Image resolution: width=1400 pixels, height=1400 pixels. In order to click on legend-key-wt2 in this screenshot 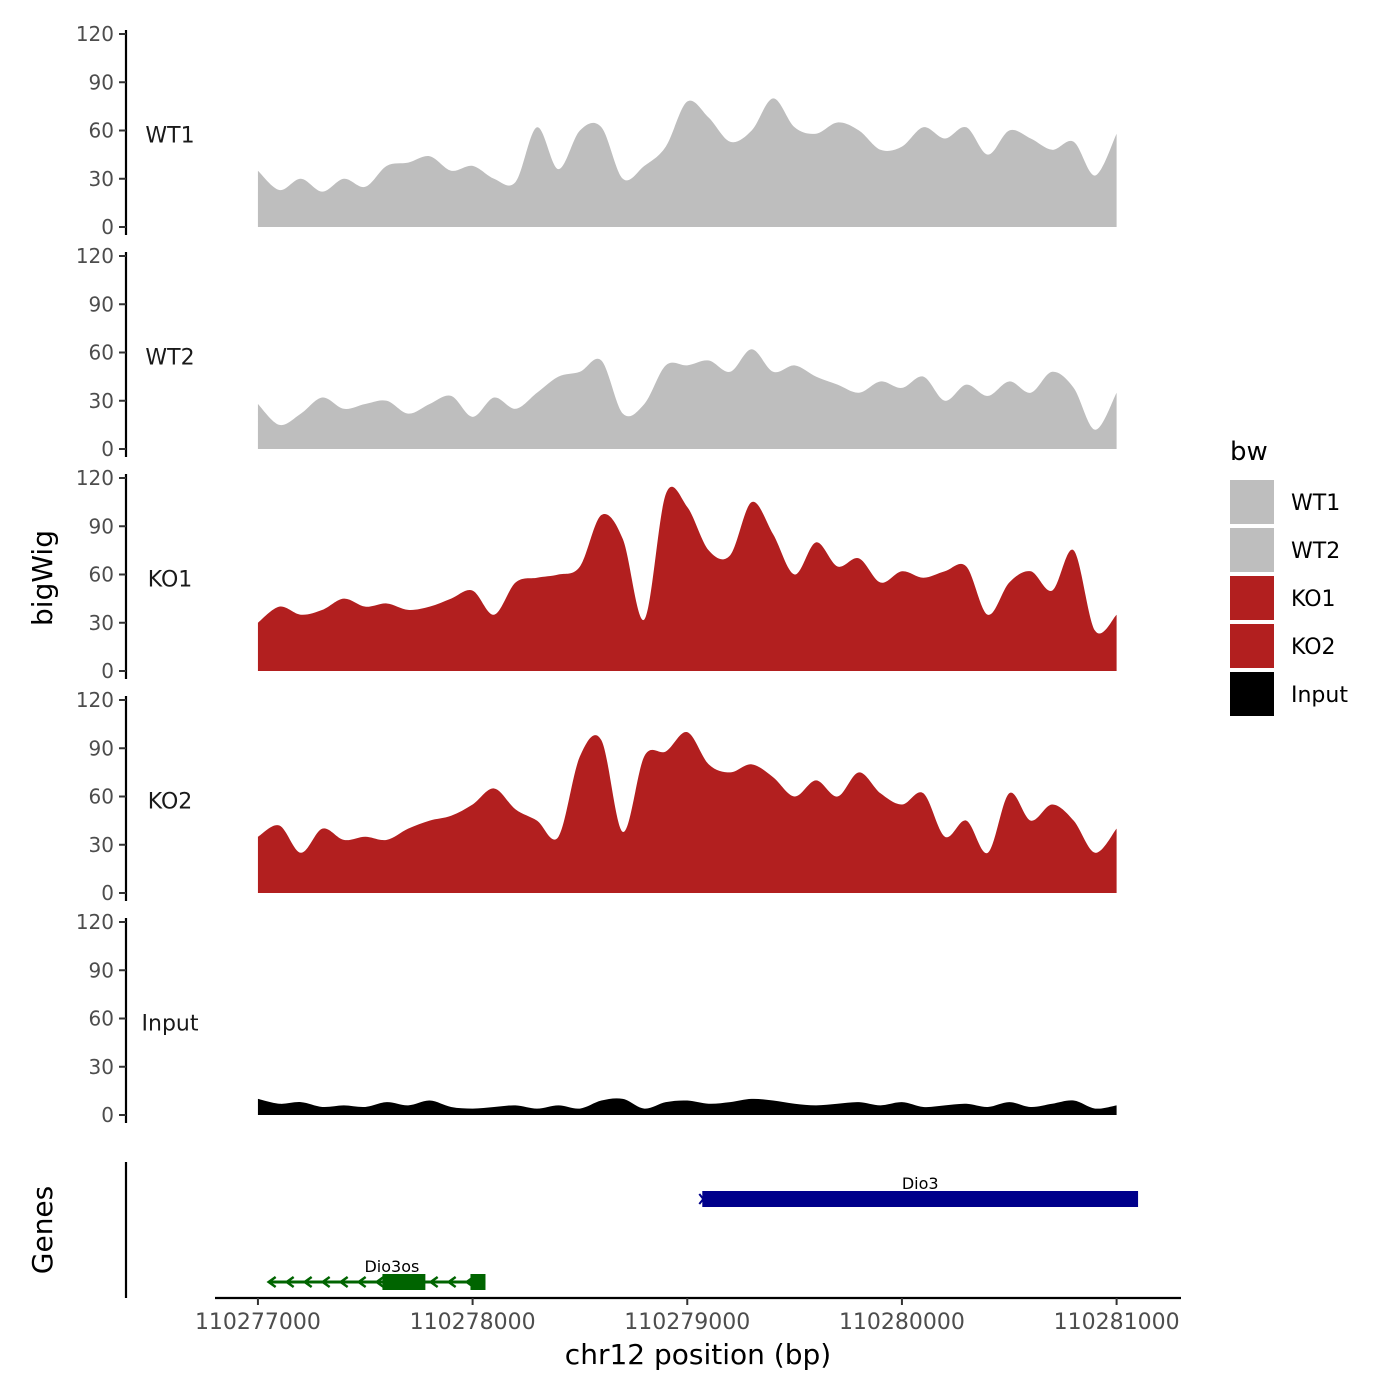, I will do `click(1252, 550)`.